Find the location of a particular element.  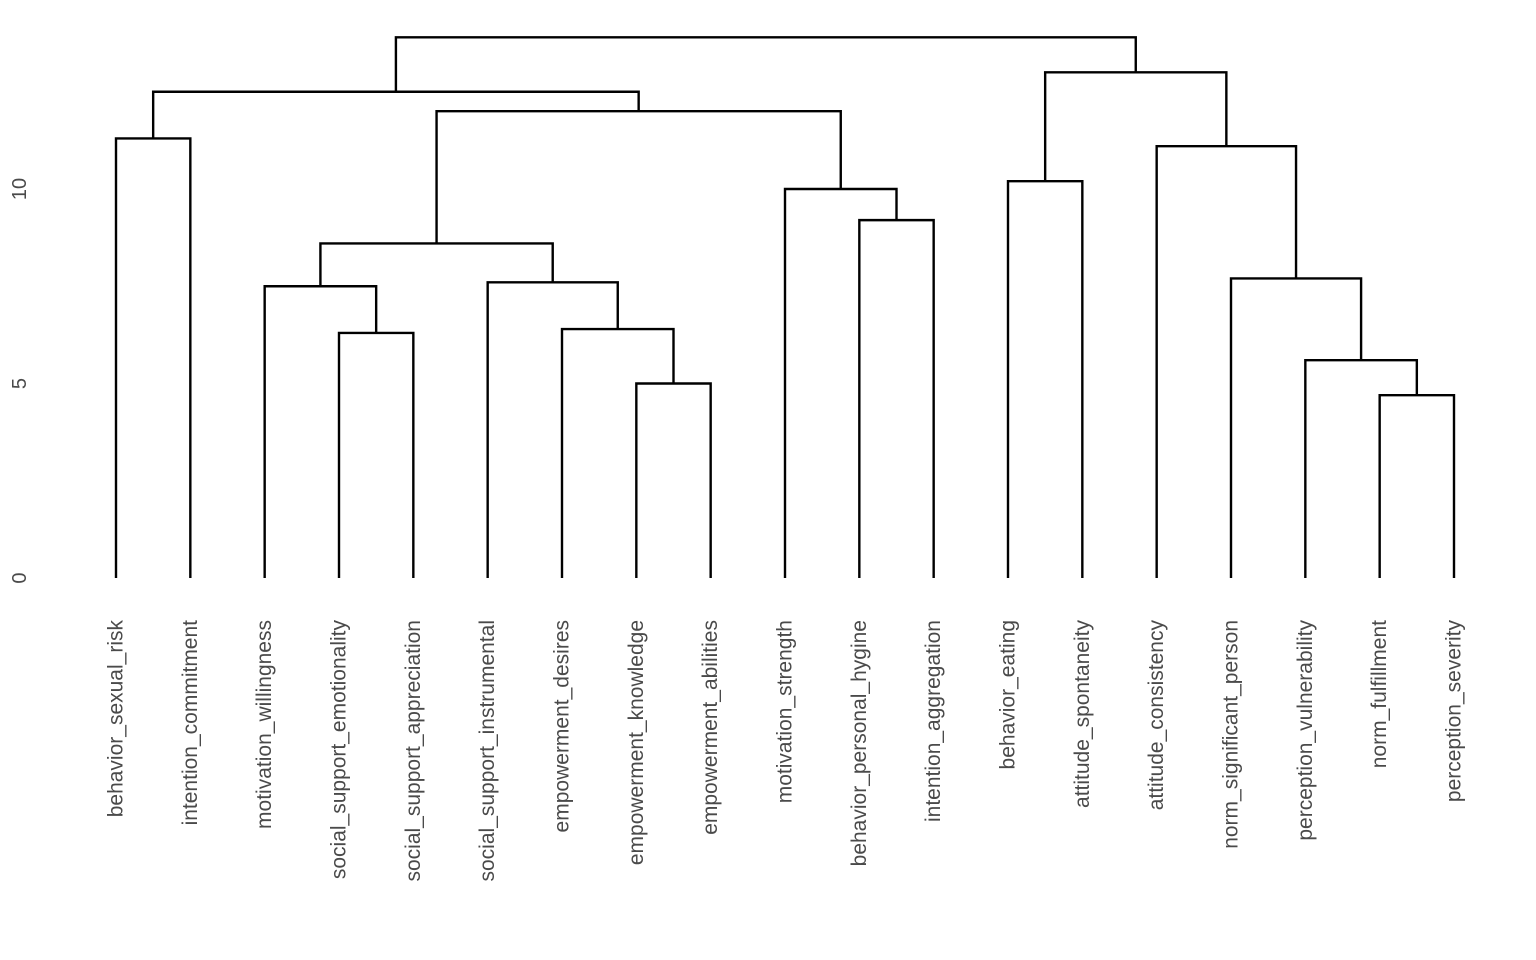

leaf-label: perception_severity is located at coordinates (1454, 711).